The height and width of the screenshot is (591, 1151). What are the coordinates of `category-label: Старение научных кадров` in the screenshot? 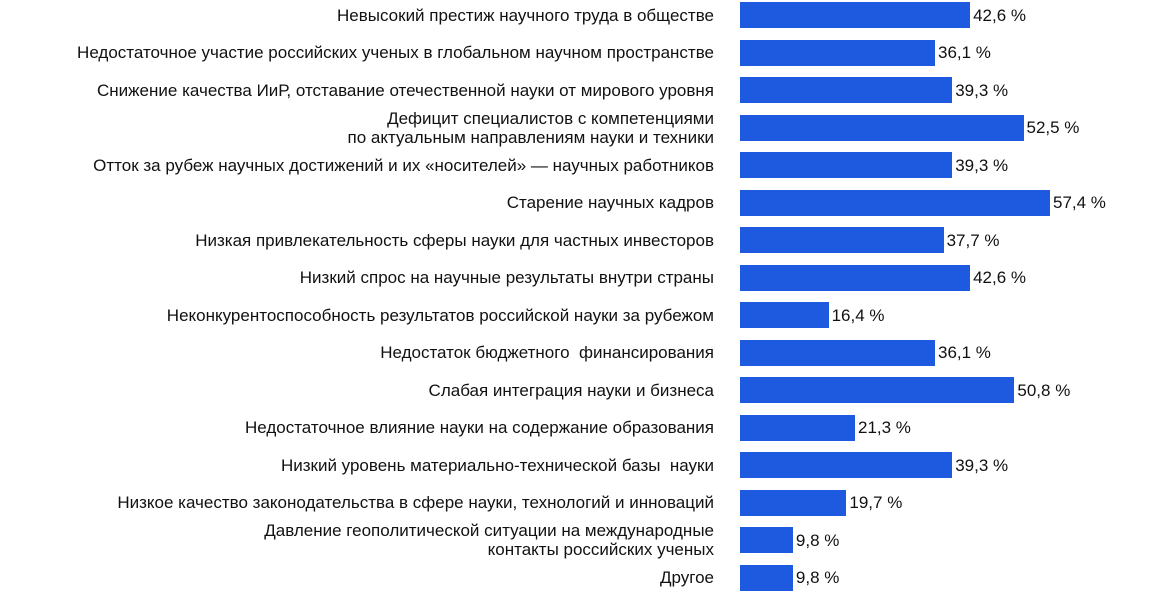 It's located at (610, 202).